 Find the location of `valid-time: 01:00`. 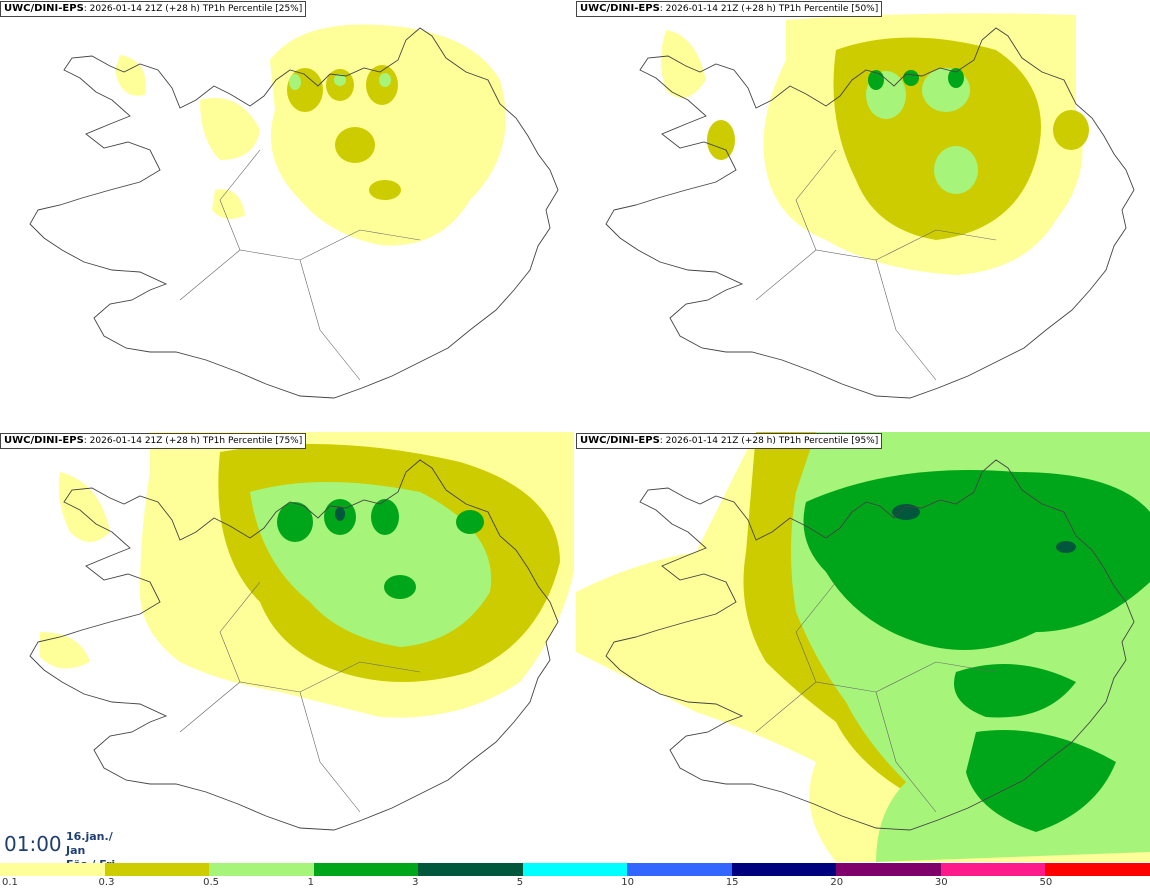

valid-time: 01:00 is located at coordinates (33, 844).